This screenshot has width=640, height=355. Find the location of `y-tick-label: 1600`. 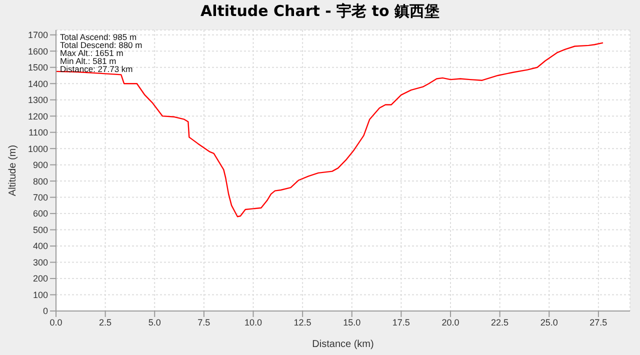

y-tick-label: 1600 is located at coordinates (38, 51).